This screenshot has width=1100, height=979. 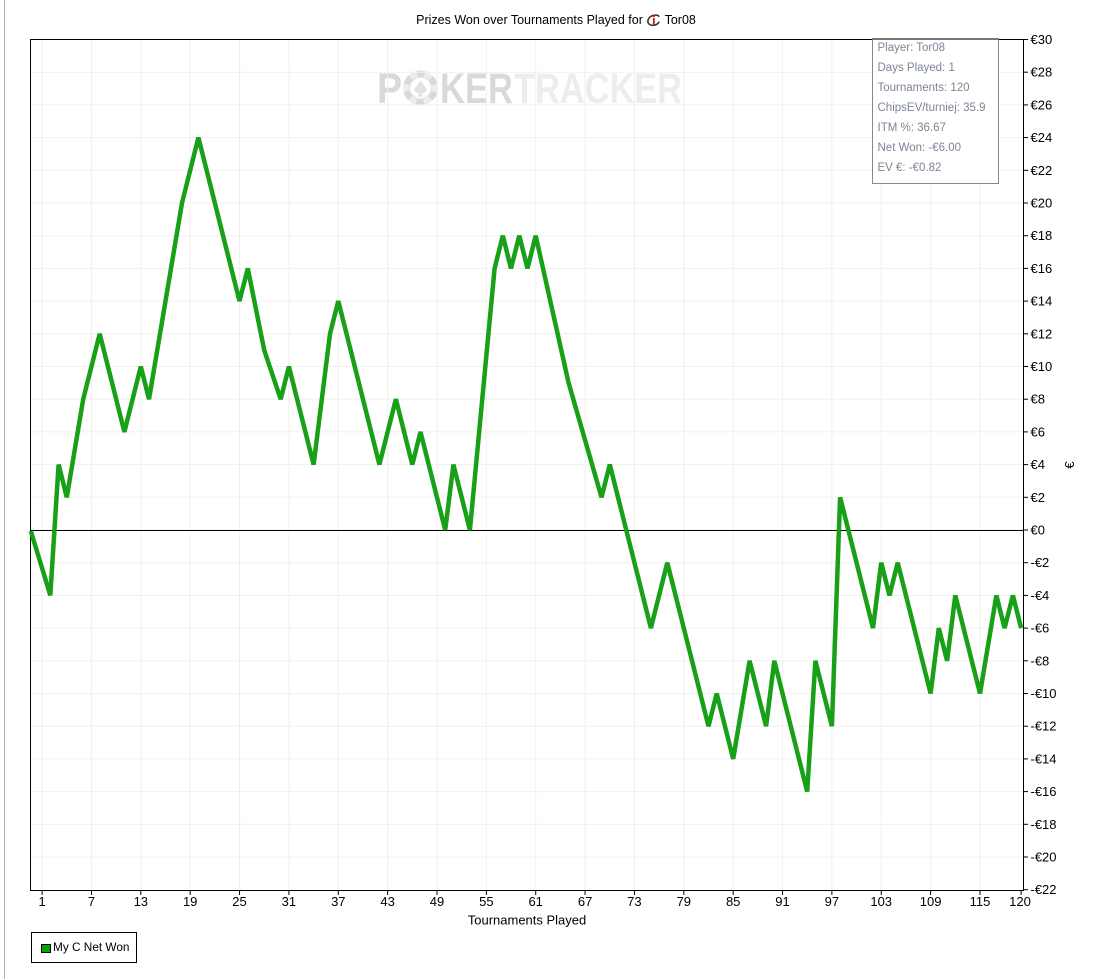 What do you see at coordinates (141, 901) in the screenshot?
I see `svg-text: 13` at bounding box center [141, 901].